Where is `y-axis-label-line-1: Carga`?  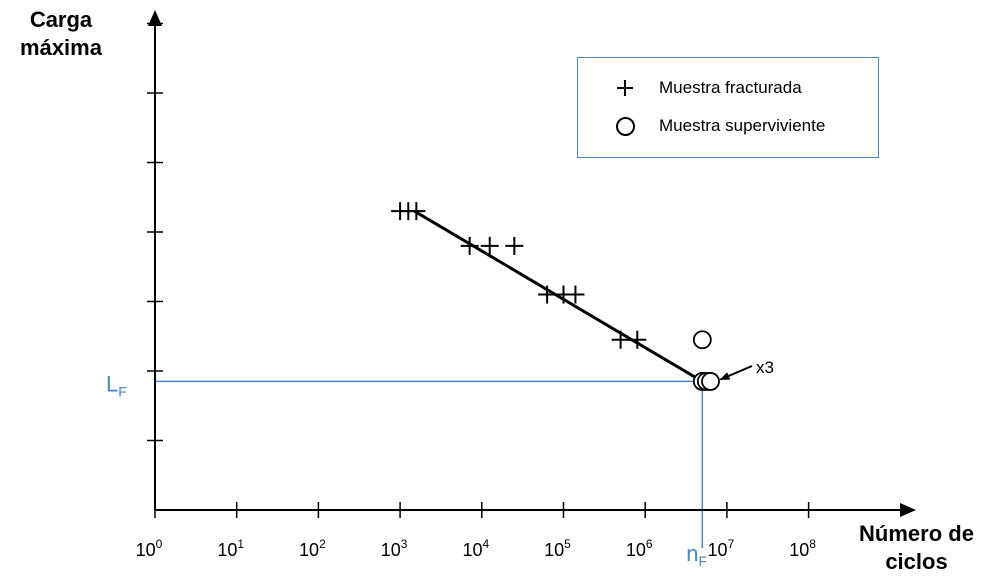 y-axis-label-line-1: Carga is located at coordinates (61, 19).